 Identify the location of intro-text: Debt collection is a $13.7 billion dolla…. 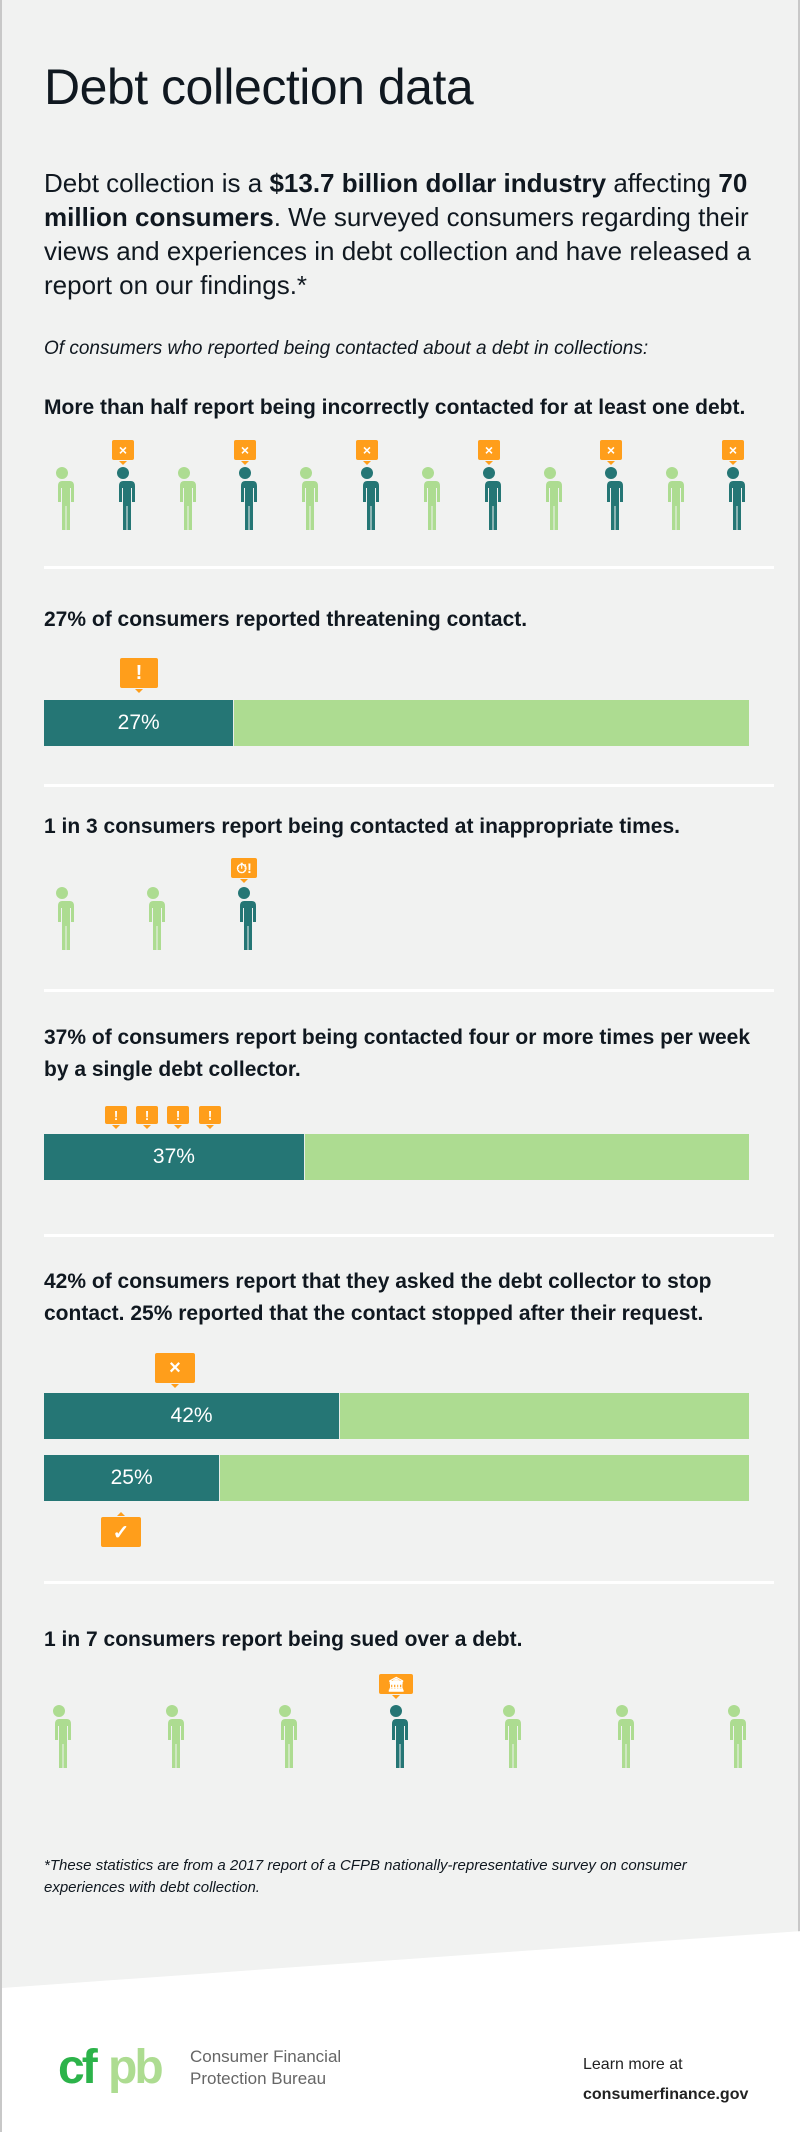
(397, 234).